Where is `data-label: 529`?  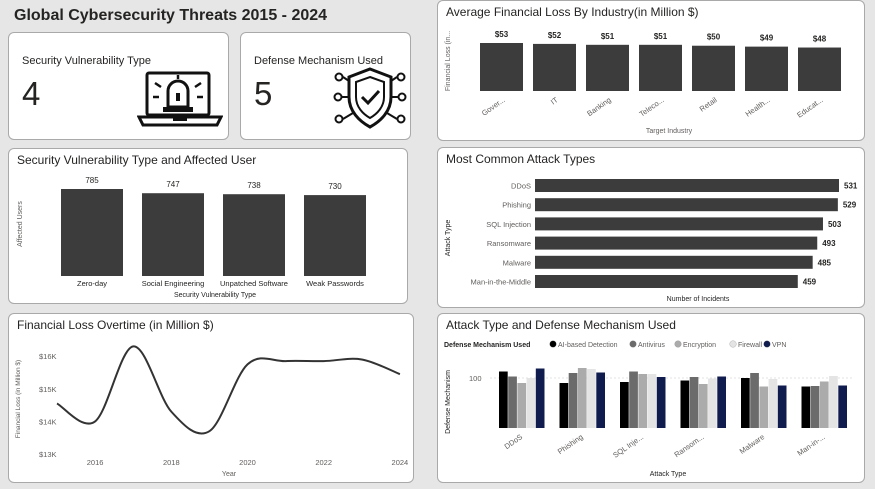
data-label: 529 is located at coordinates (850, 205).